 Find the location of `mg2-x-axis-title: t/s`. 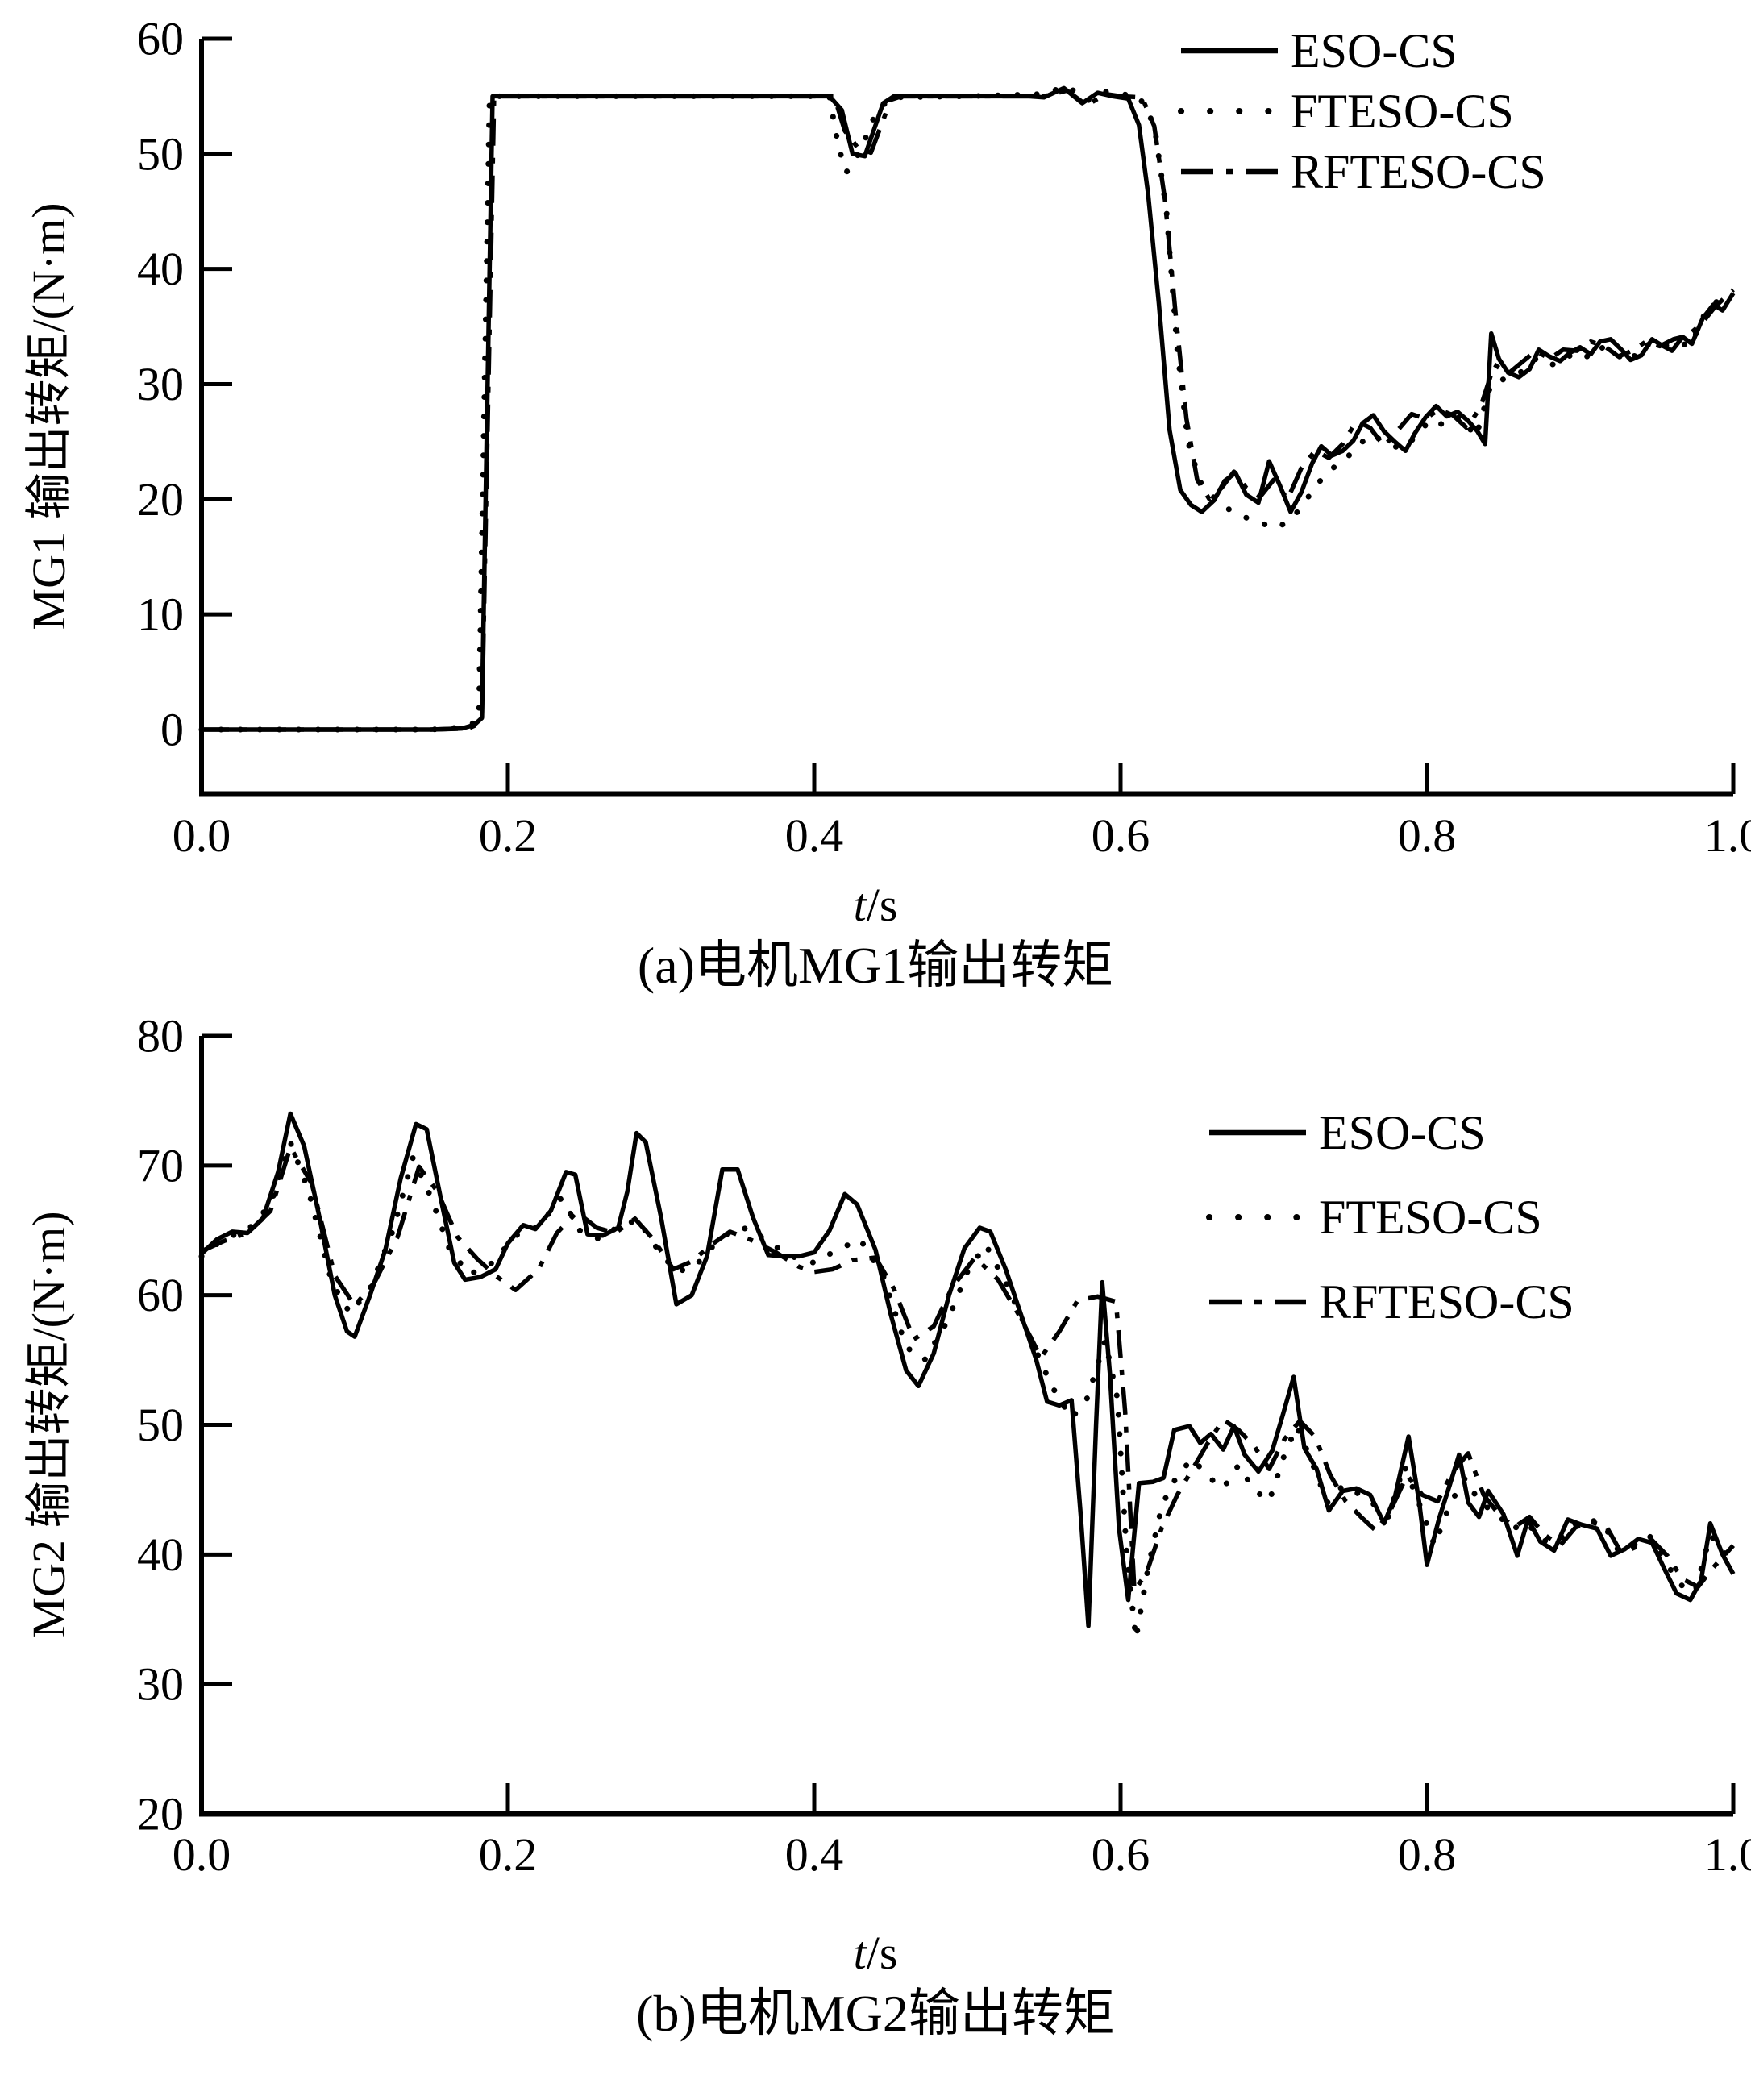

mg2-x-axis-title: t/s is located at coordinates (875, 1953).